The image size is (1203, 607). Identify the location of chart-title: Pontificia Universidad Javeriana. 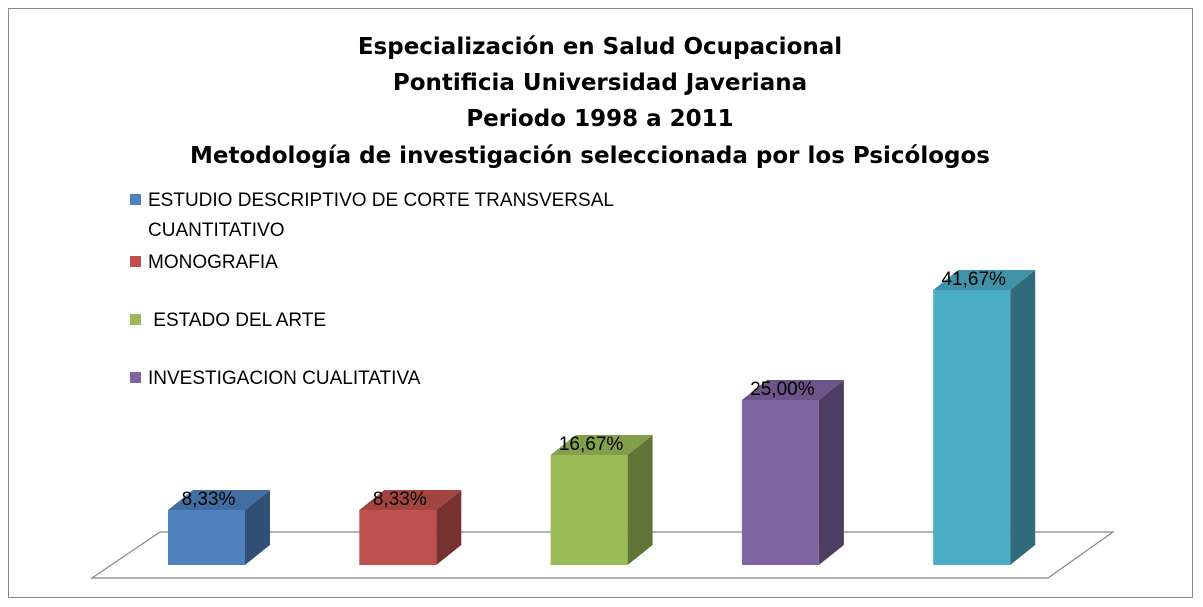
(600, 83).